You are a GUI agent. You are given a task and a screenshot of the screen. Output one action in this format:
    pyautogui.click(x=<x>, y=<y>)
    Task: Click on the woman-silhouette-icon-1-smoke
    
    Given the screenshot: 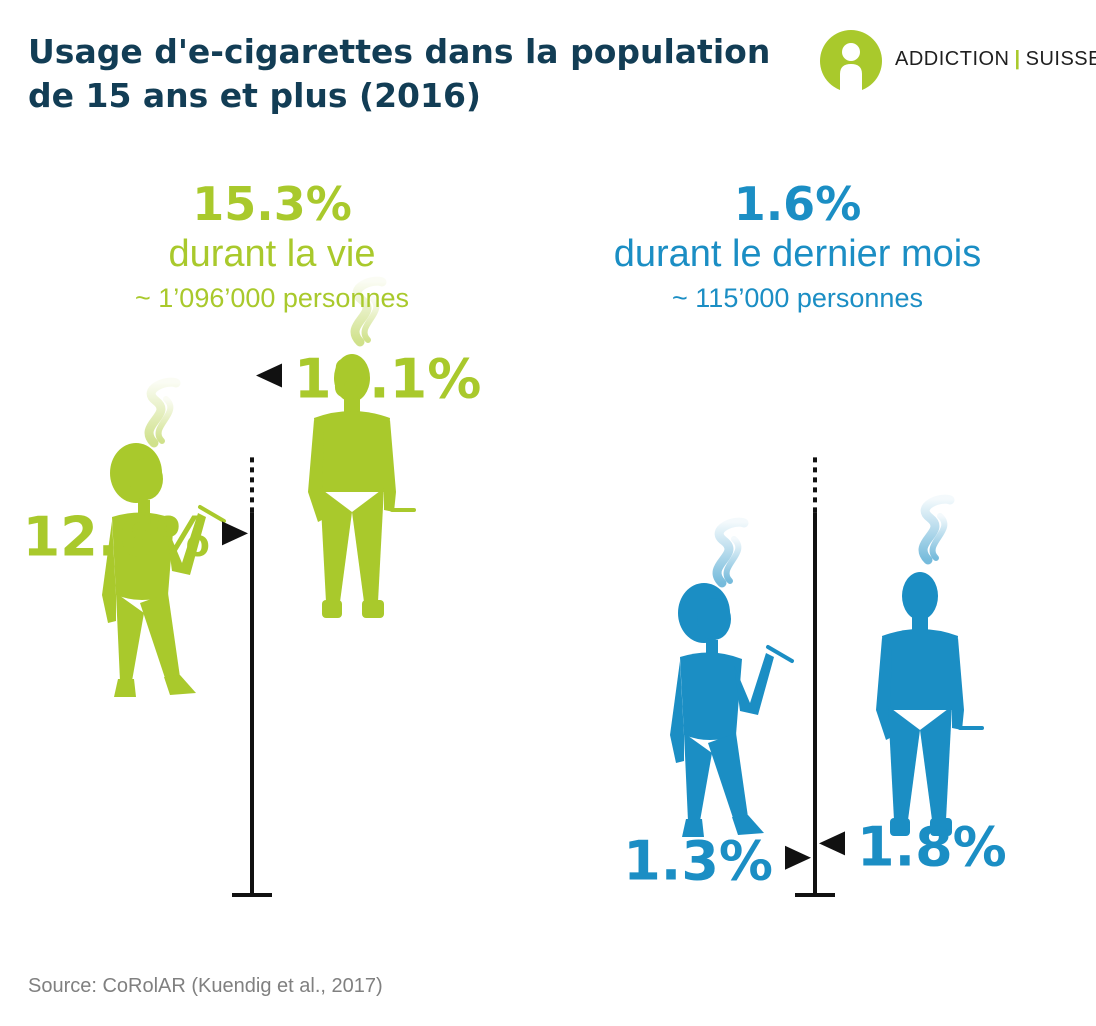 What is the action you would take?
    pyautogui.click(x=162, y=412)
    